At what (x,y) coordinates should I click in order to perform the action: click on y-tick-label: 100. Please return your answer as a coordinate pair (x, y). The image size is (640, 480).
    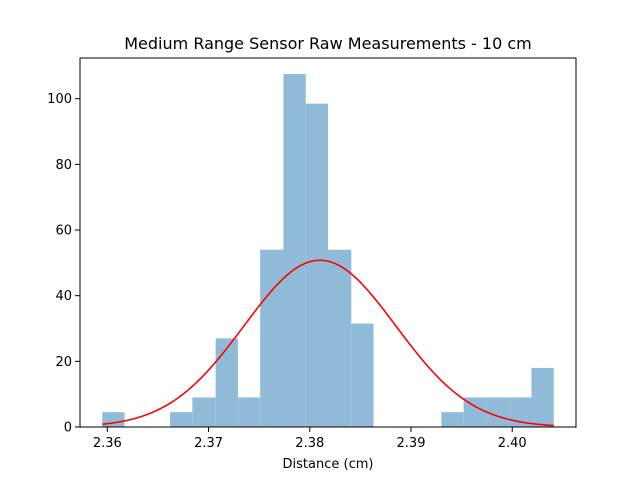
    Looking at the image, I should click on (59, 99).